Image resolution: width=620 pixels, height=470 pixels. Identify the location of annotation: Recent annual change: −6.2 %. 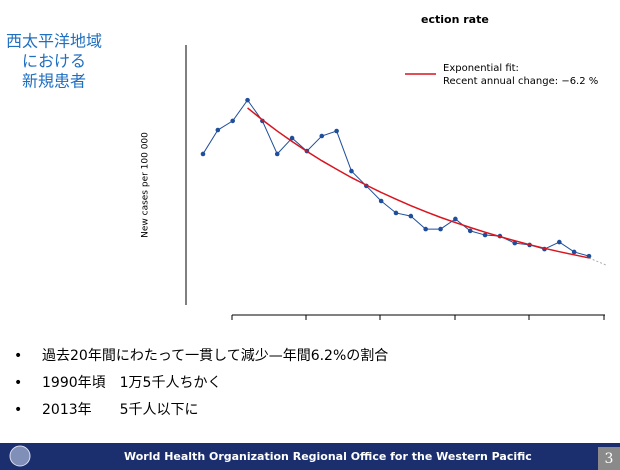
(520, 81).